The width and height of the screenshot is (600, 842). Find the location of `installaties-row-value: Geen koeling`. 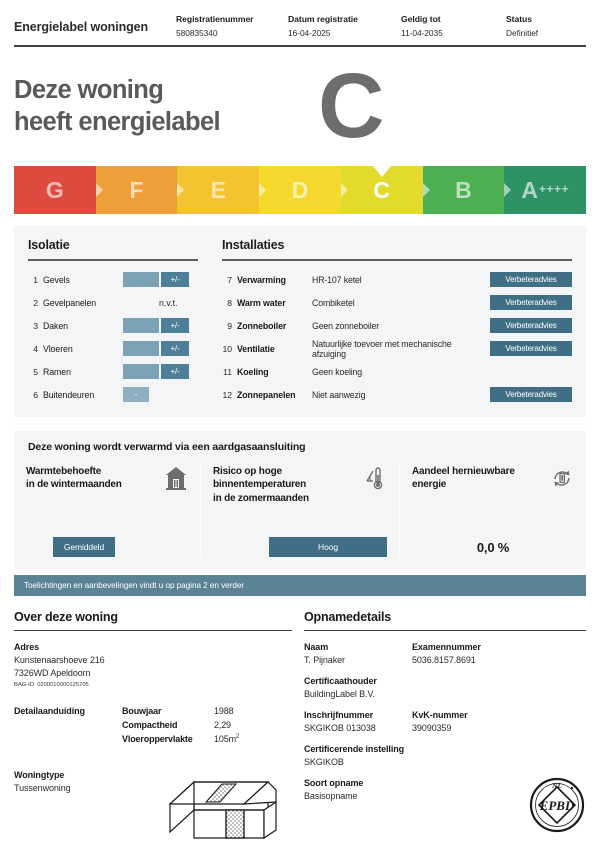

installaties-row-value: Geen koeling is located at coordinates (337, 371).